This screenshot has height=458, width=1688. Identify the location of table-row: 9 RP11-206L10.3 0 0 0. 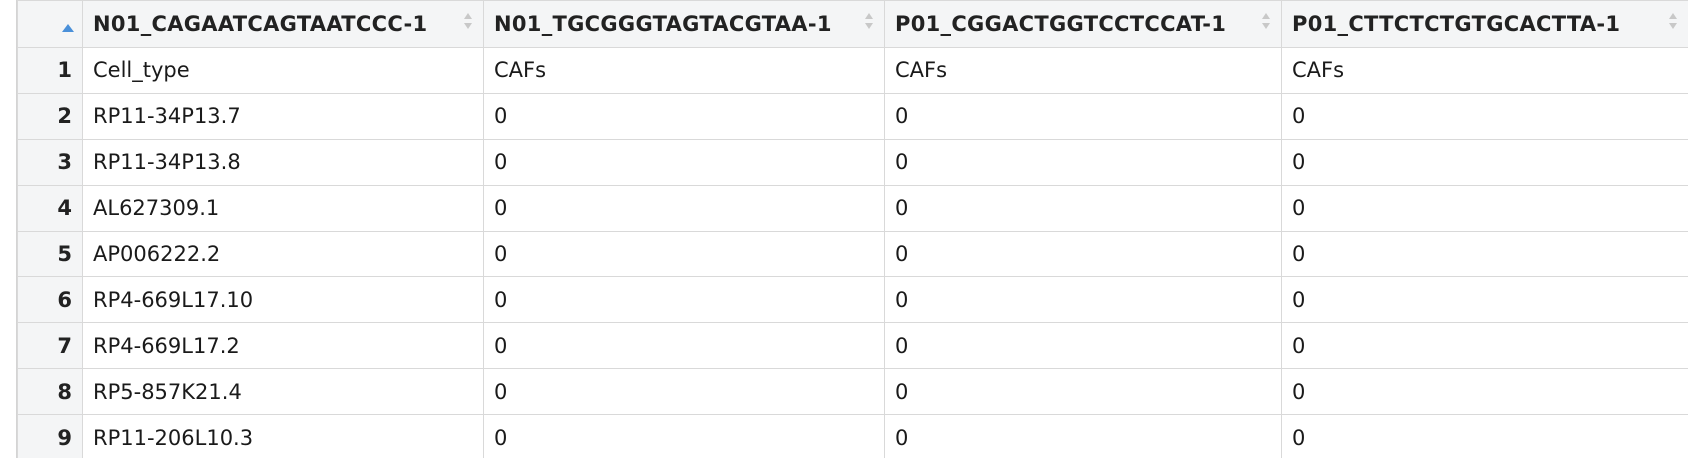
(852, 436).